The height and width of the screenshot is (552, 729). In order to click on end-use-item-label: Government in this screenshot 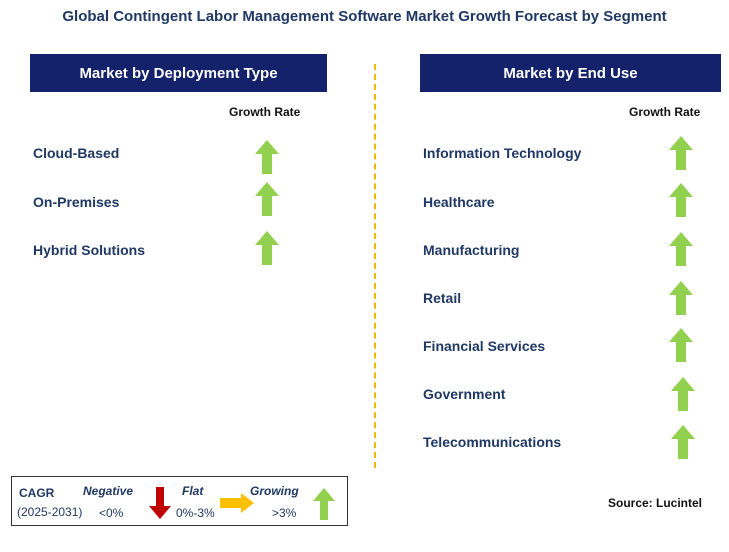, I will do `click(464, 394)`.